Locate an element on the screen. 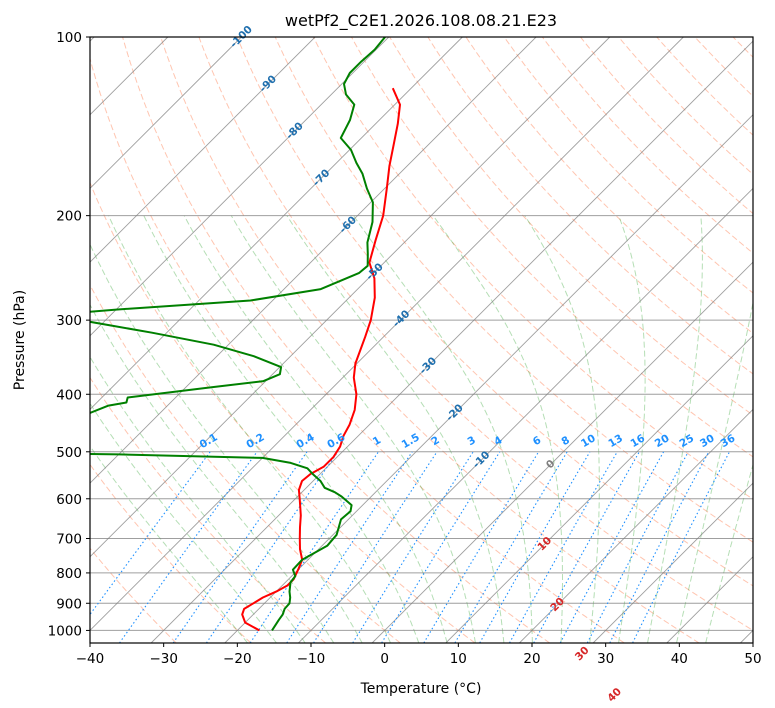  x-tick-label: 40 is located at coordinates (679, 659).